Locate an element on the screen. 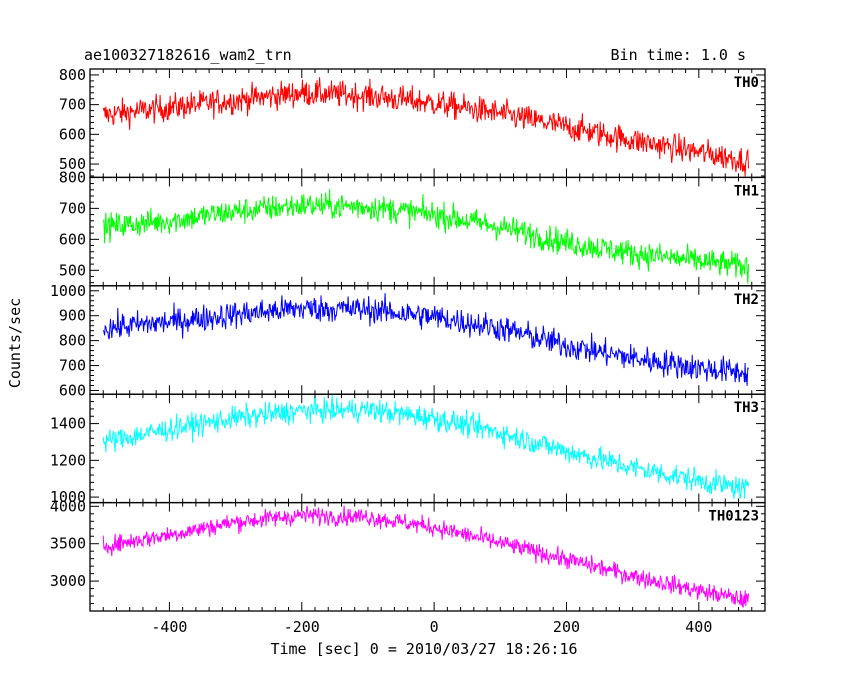  panel-label-th0: TH0 is located at coordinates (746, 83).